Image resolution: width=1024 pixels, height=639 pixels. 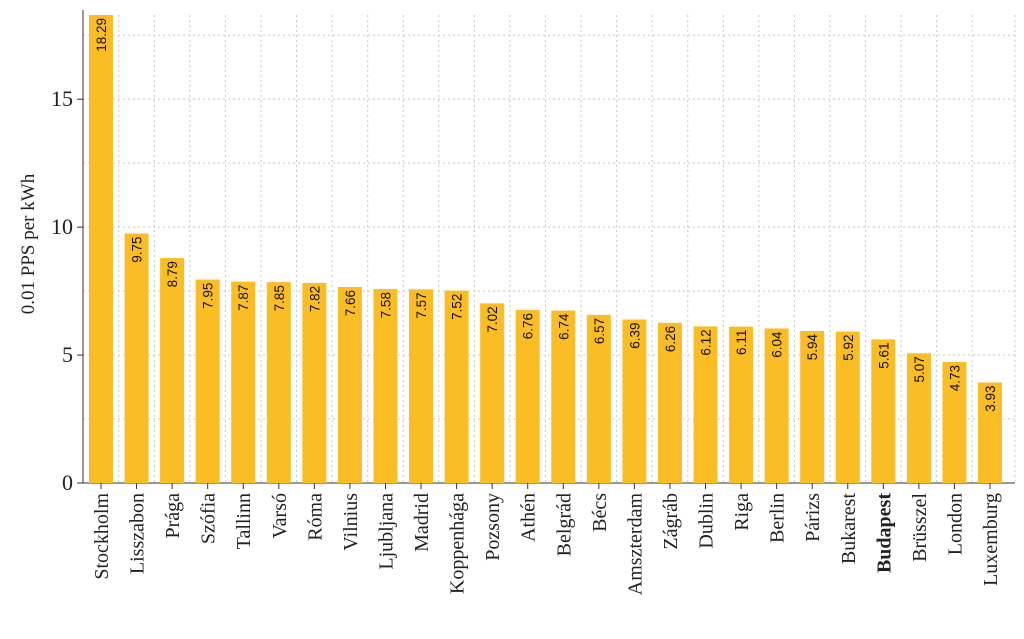 I want to click on value-label: 5.61, so click(x=883, y=355).